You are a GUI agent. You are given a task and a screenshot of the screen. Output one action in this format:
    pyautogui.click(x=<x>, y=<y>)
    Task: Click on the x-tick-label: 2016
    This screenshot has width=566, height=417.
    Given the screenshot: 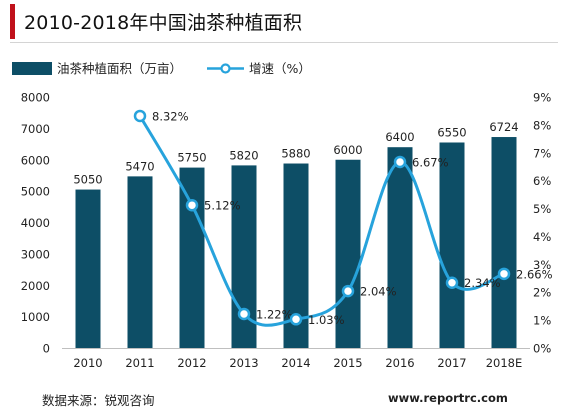 What is the action you would take?
    pyautogui.click(x=399, y=363)
    